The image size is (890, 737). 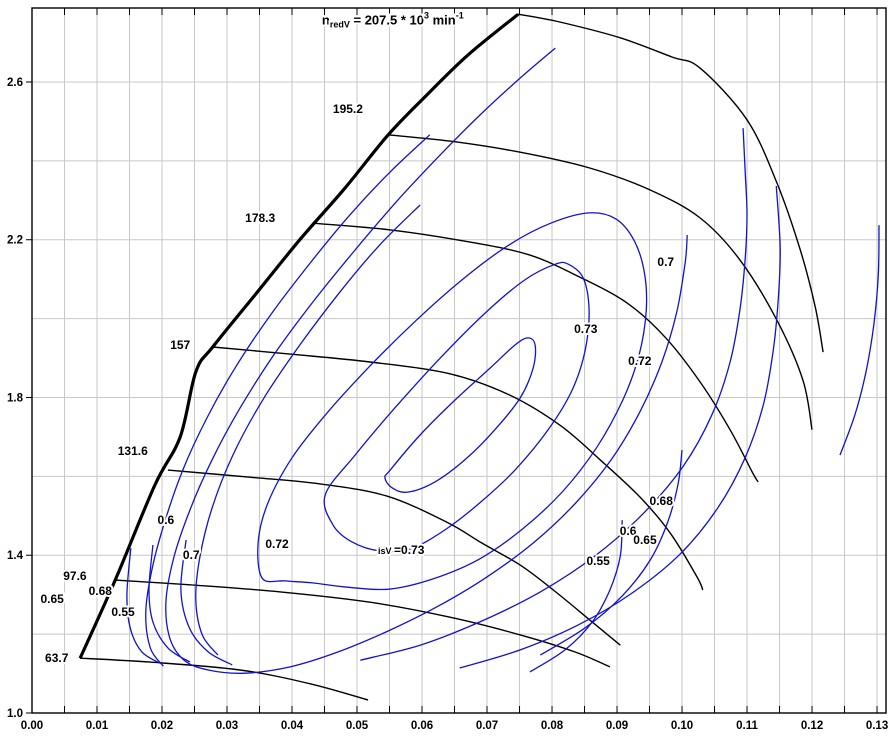 What do you see at coordinates (15, 241) in the screenshot?
I see `y-axis-tick-label: 2.2` at bounding box center [15, 241].